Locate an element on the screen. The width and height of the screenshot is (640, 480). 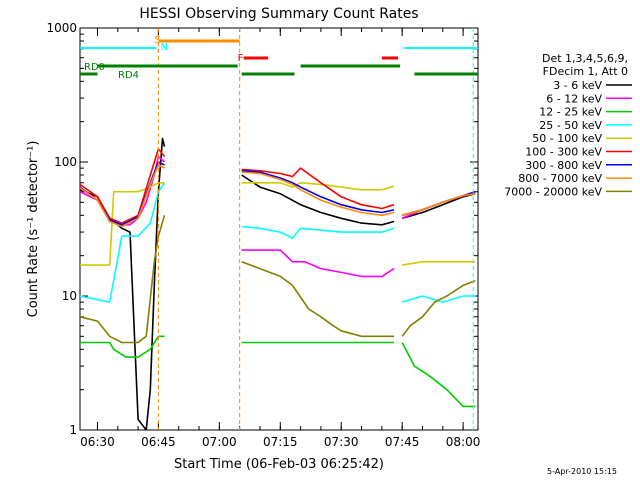
footer-date: 5-Apr-2010 15:15 is located at coordinates (582, 471).